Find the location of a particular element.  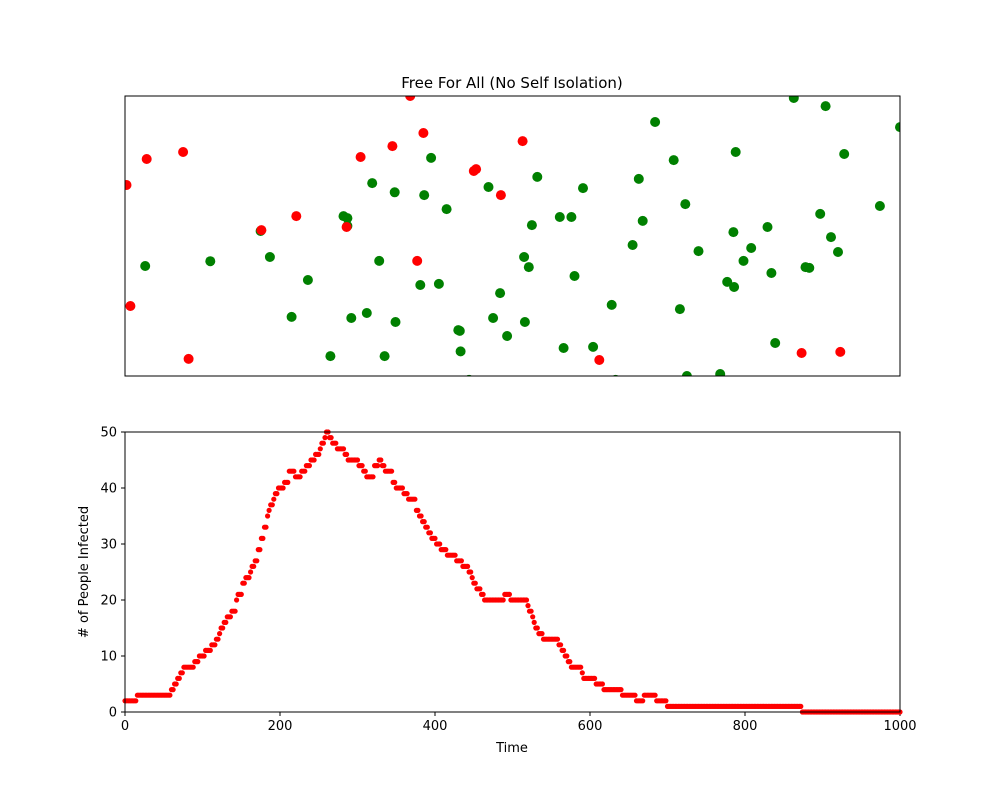

x-tick-label: 800 is located at coordinates (745, 726).